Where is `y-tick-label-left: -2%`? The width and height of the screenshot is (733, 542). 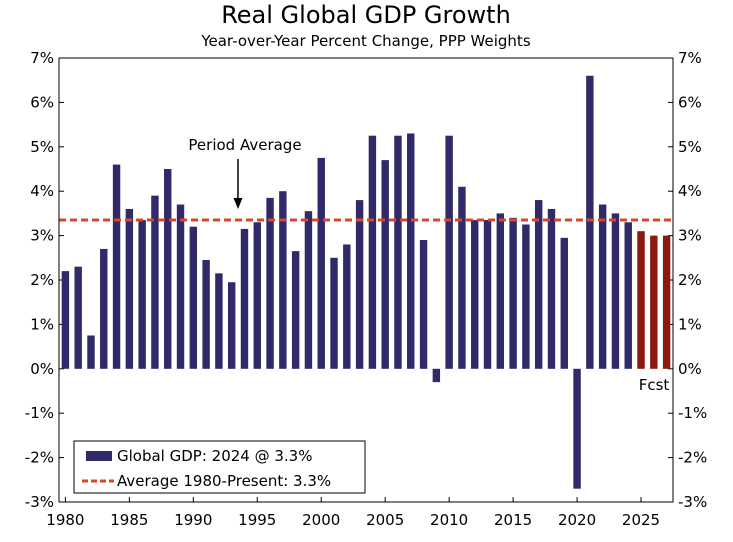
y-tick-label-left: -2% is located at coordinates (39, 458).